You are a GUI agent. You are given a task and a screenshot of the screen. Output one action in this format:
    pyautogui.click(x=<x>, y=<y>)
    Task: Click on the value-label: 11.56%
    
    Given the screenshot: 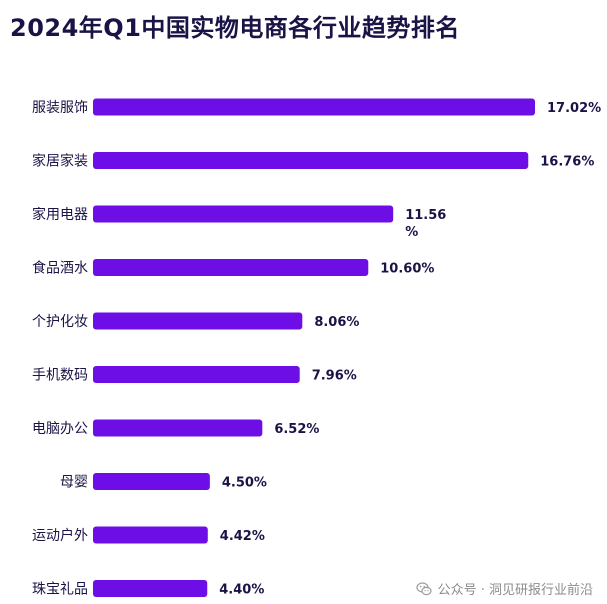 What is the action you would take?
    pyautogui.click(x=425, y=224)
    